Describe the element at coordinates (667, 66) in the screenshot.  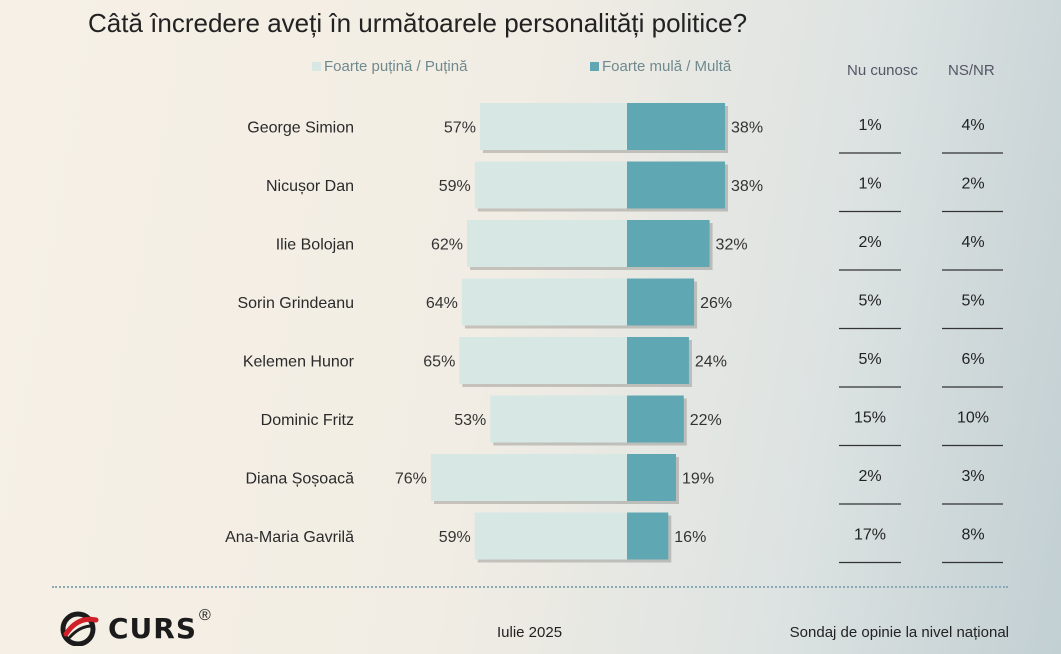
I see `legend-label-high: Foarte mulă / Multă` at that location.